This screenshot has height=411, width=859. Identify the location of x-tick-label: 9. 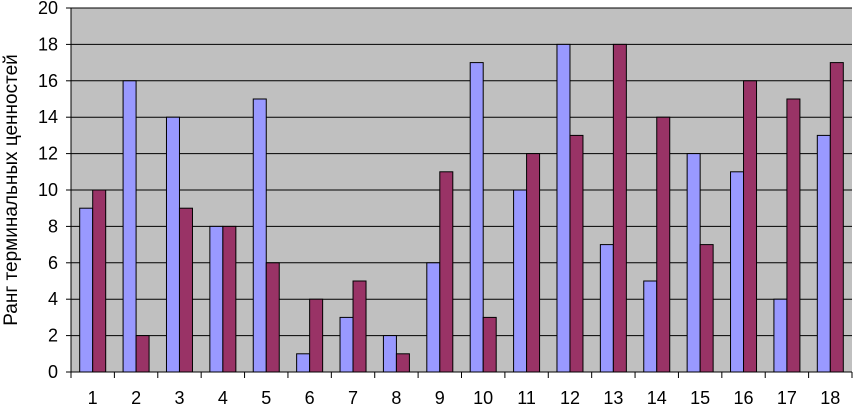
(440, 398).